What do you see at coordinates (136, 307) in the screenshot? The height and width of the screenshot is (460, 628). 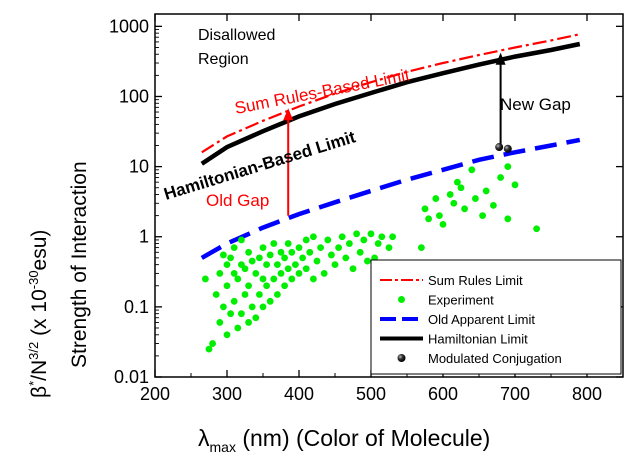 I see `y-tick-label: 0.1` at bounding box center [136, 307].